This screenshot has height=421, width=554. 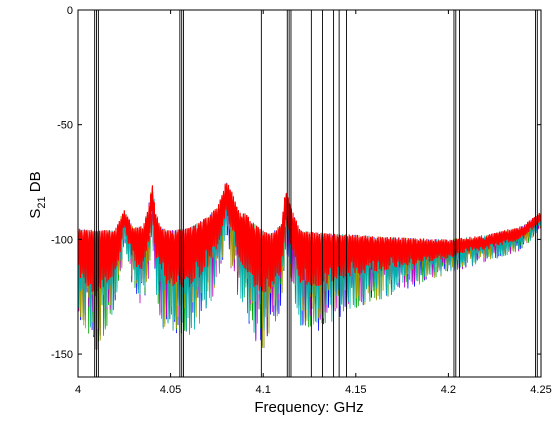 I want to click on y-tick-label: -50, so click(x=65, y=126).